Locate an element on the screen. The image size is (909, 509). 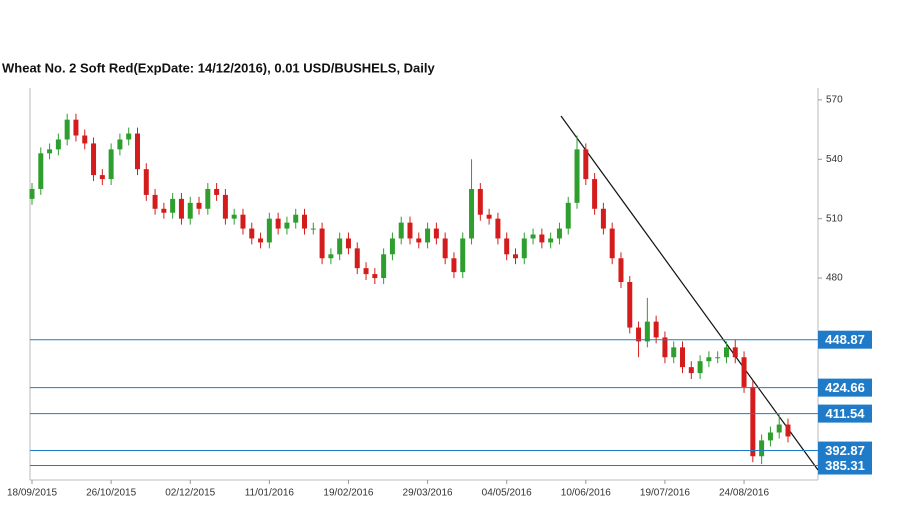
y-tick-label: 540 is located at coordinates (834, 159).